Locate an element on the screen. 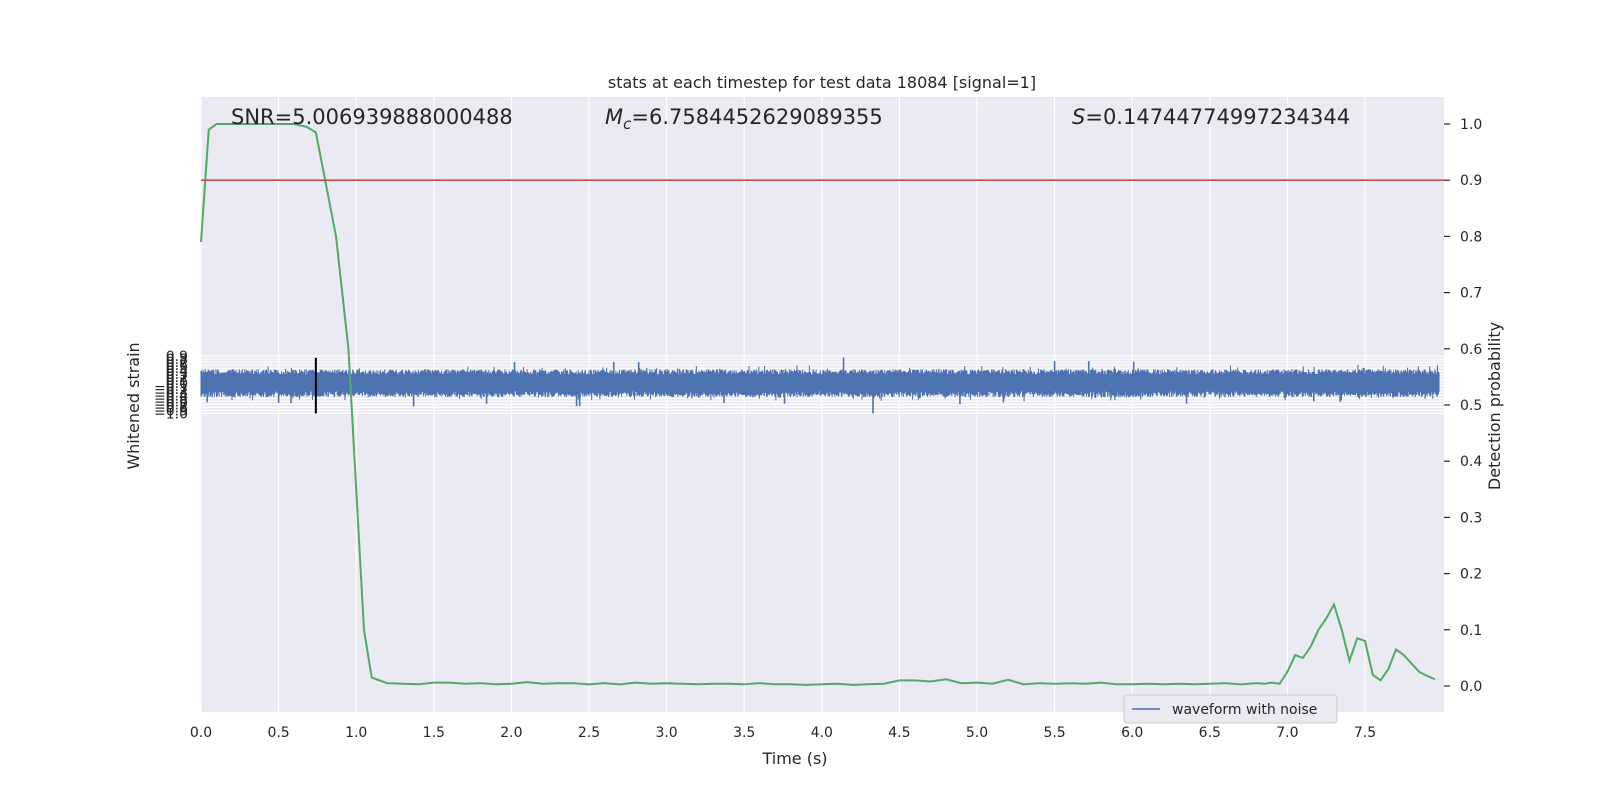  y-tick-label: −0.5 is located at coordinates (171, 399).